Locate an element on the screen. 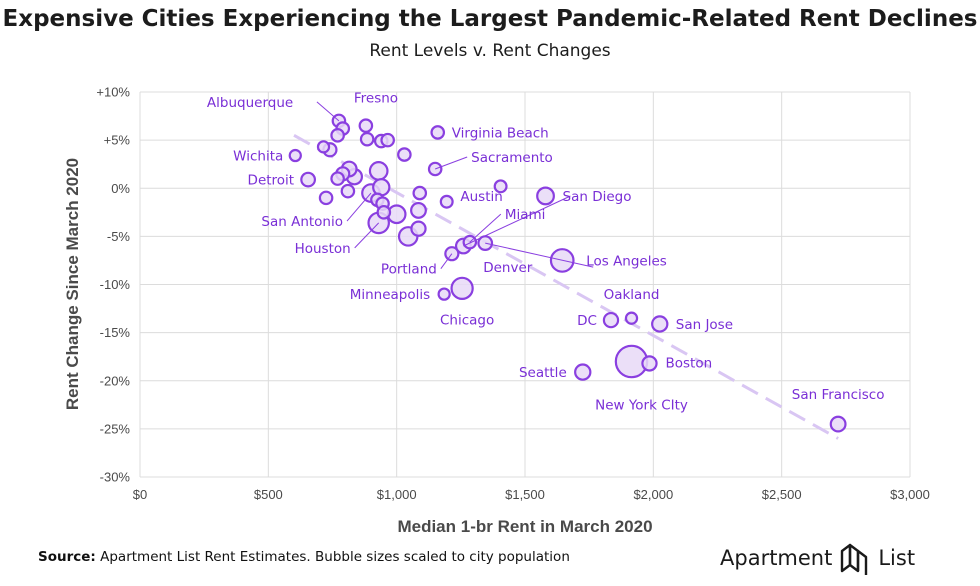  y-tick-label: -5% is located at coordinates (119, 236).